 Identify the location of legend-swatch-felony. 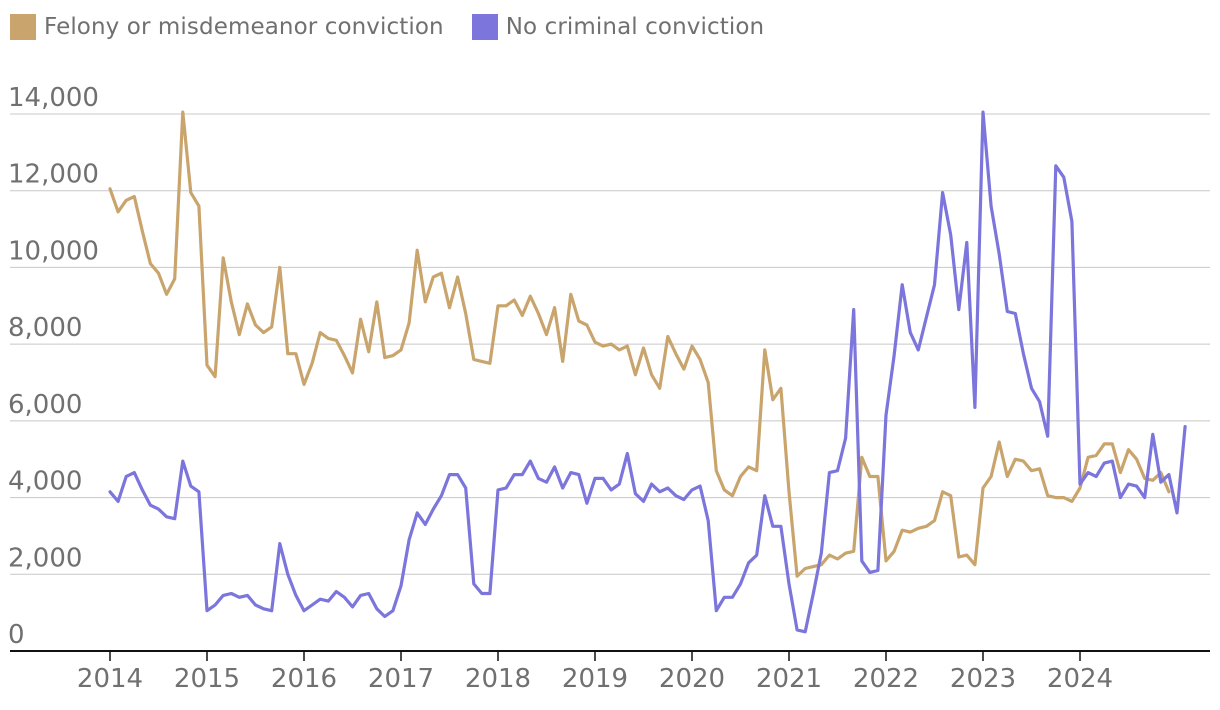
(23, 27).